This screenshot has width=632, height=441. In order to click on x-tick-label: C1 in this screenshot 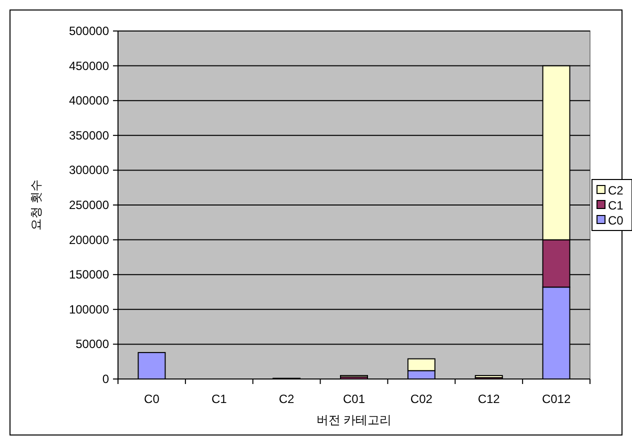, I will do `click(219, 399)`.